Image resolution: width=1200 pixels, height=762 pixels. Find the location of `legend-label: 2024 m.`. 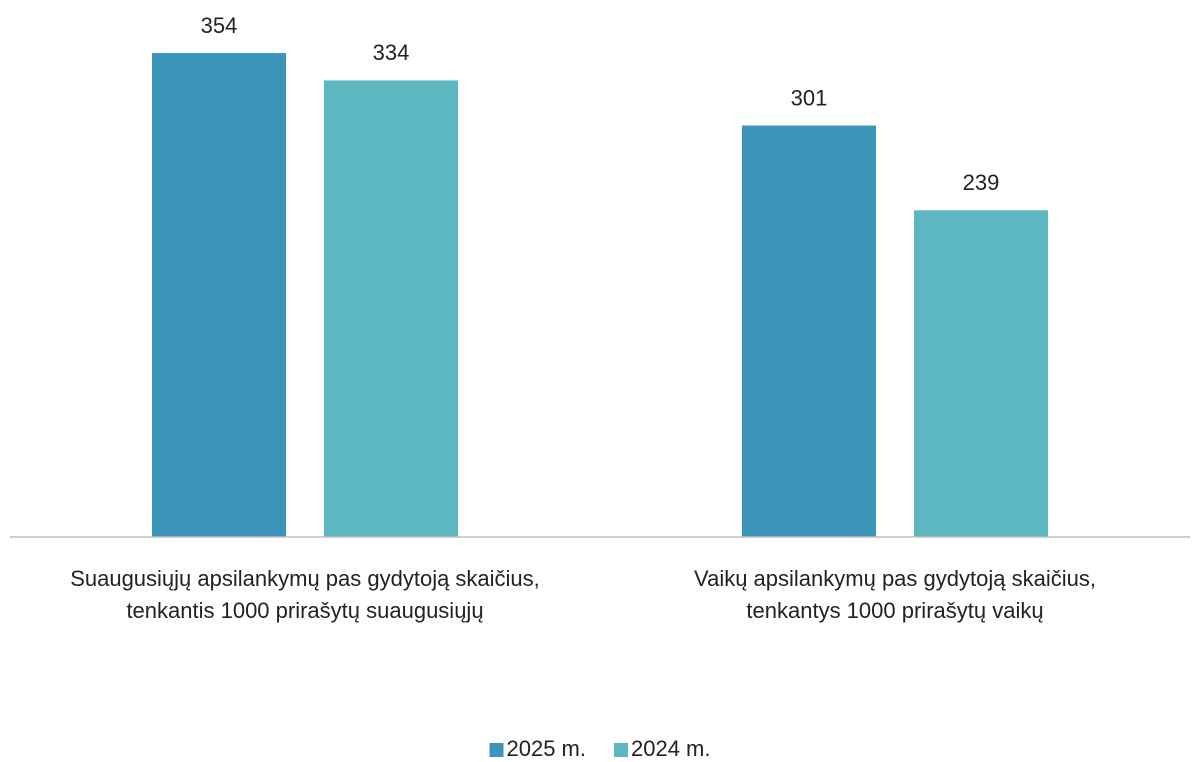

legend-label: 2024 m. is located at coordinates (671, 748).